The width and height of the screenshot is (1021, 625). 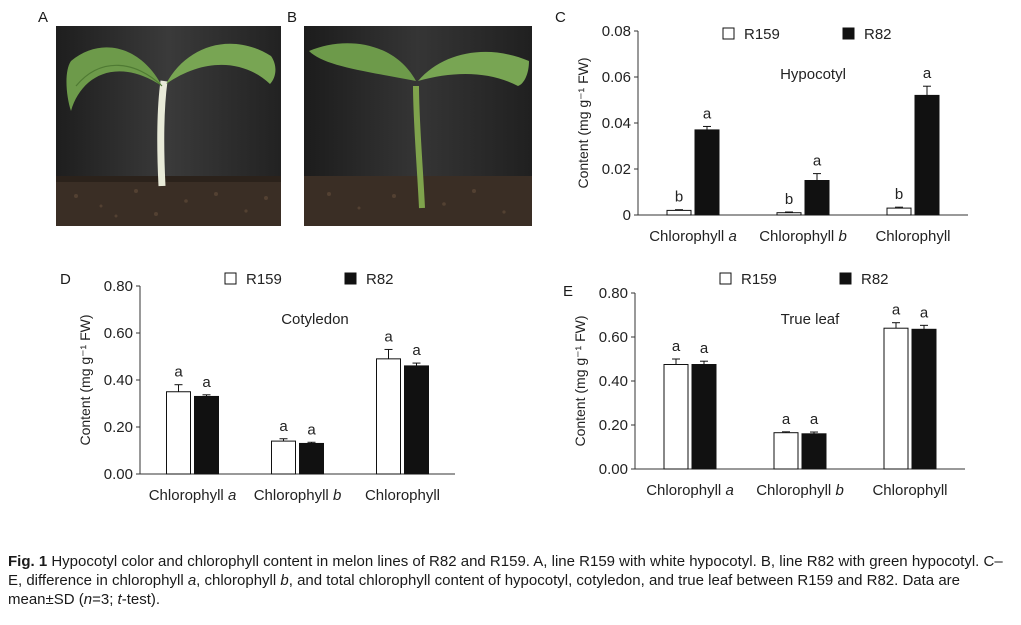 What do you see at coordinates (616, 123) in the screenshot?
I see `y-tick-label-c: 0.04` at bounding box center [616, 123].